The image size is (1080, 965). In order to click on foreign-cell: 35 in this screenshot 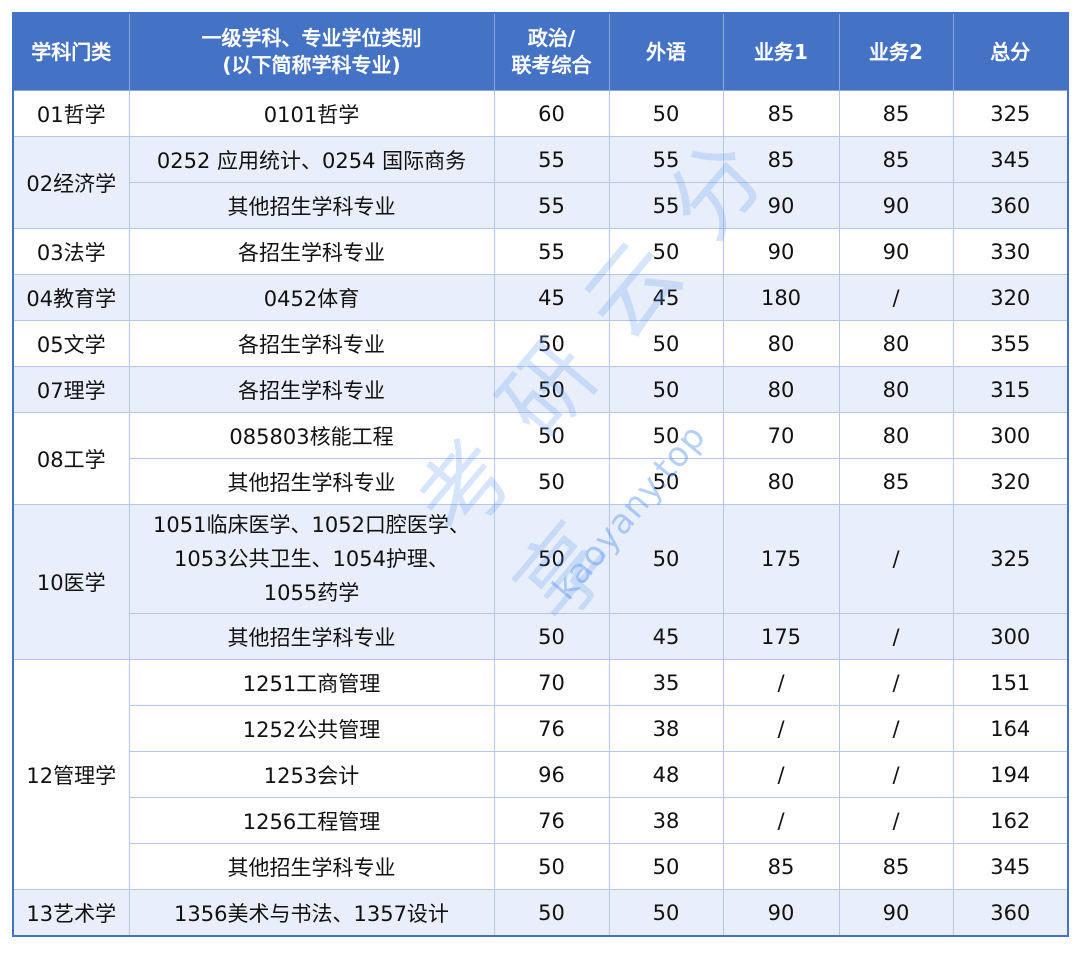, I will do `click(666, 682)`.